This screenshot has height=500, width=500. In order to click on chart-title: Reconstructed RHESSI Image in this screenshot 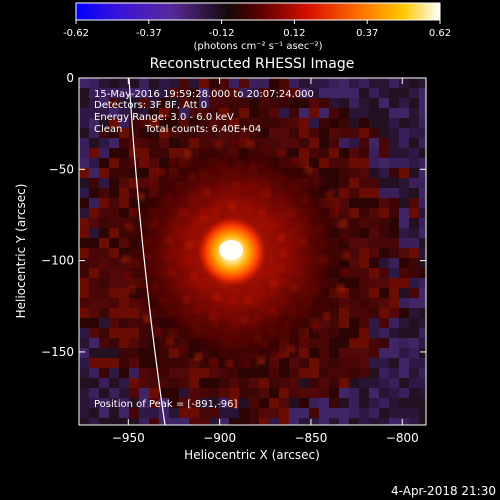, I will do `click(252, 64)`.